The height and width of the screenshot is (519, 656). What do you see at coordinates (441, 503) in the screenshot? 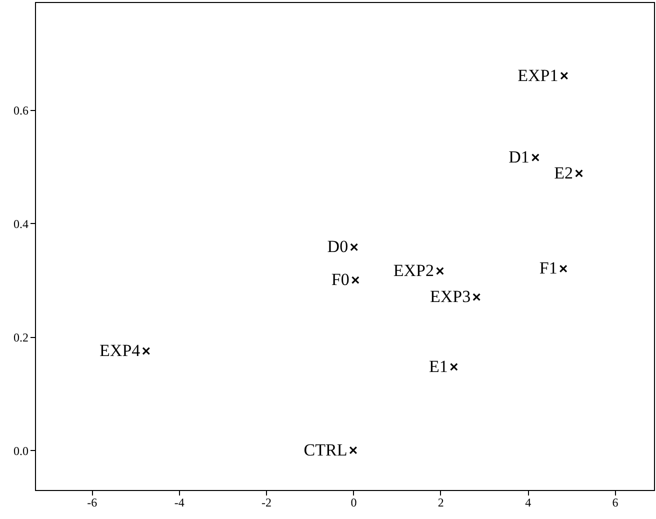
I see `x-tick-label: 2` at bounding box center [441, 503].